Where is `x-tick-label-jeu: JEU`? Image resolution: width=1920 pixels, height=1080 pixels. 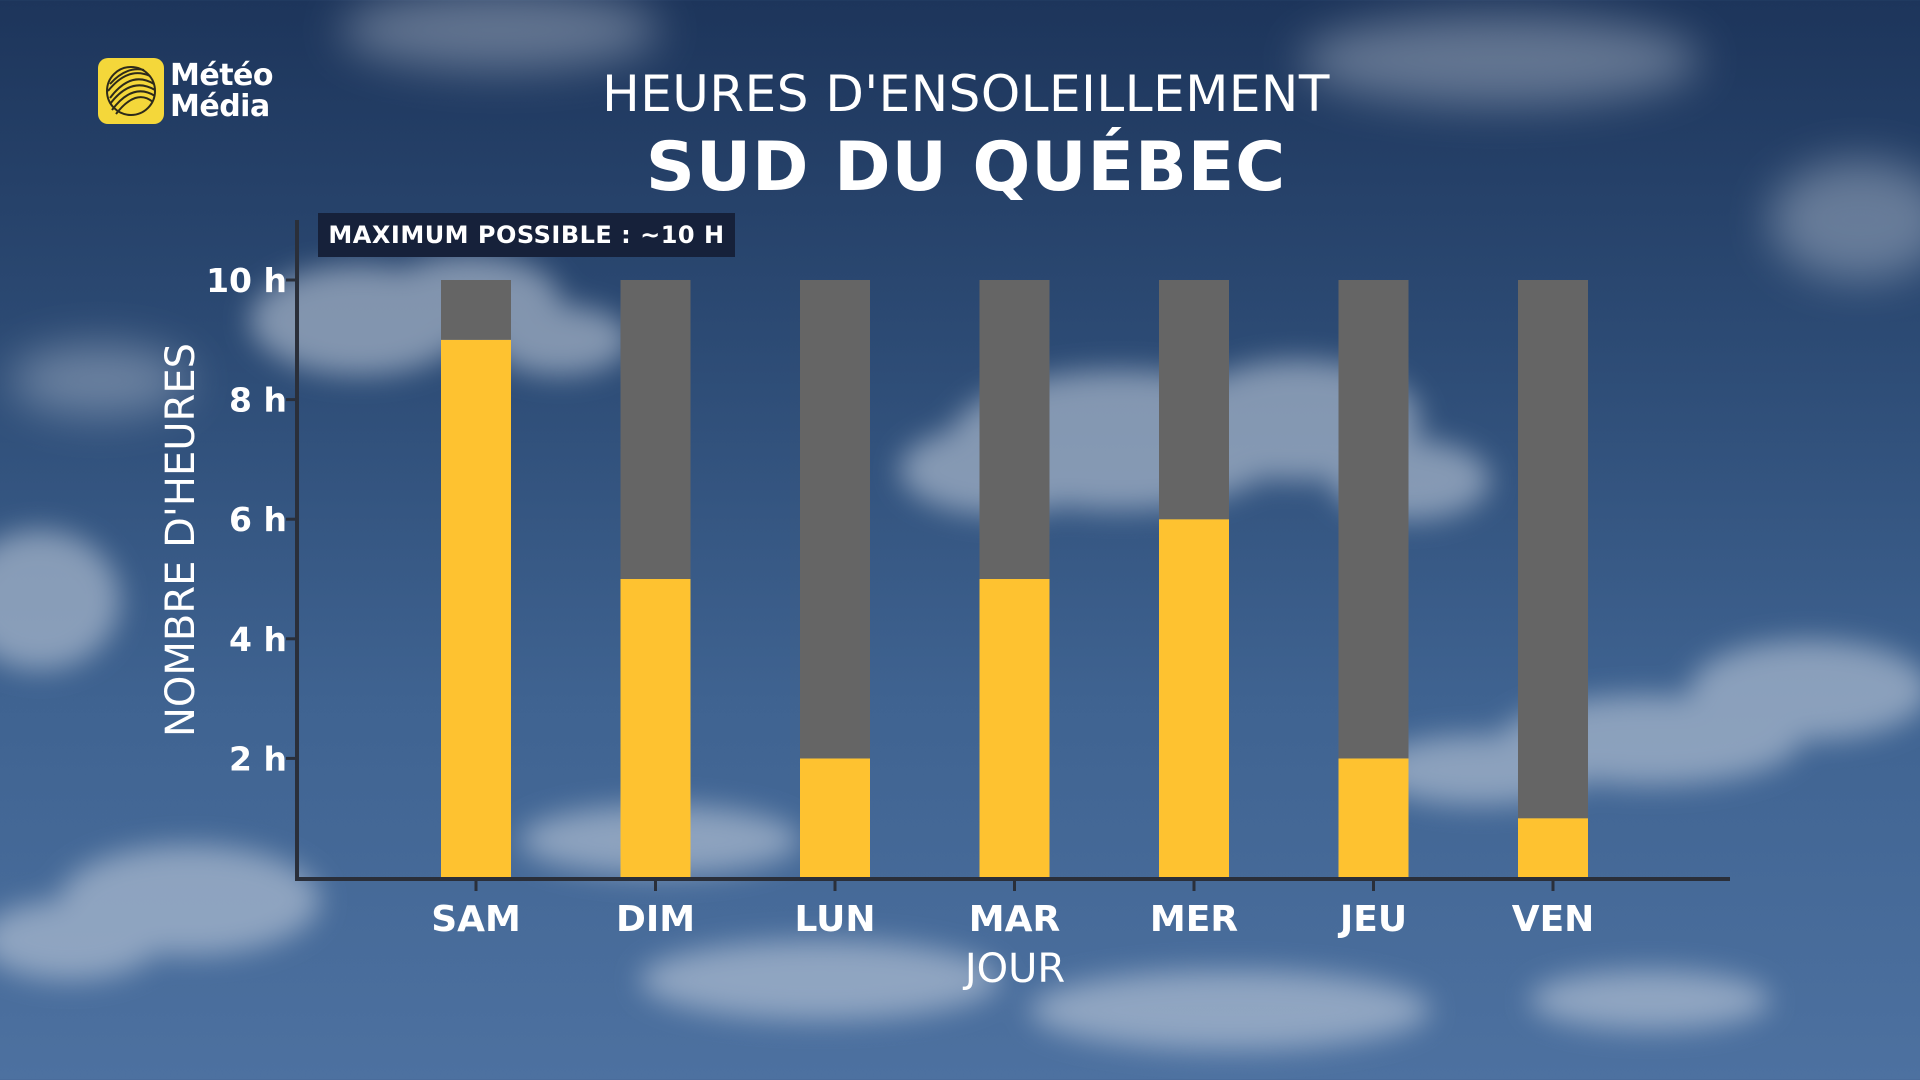
x-tick-label-jeu: JEU is located at coordinates (1372, 919).